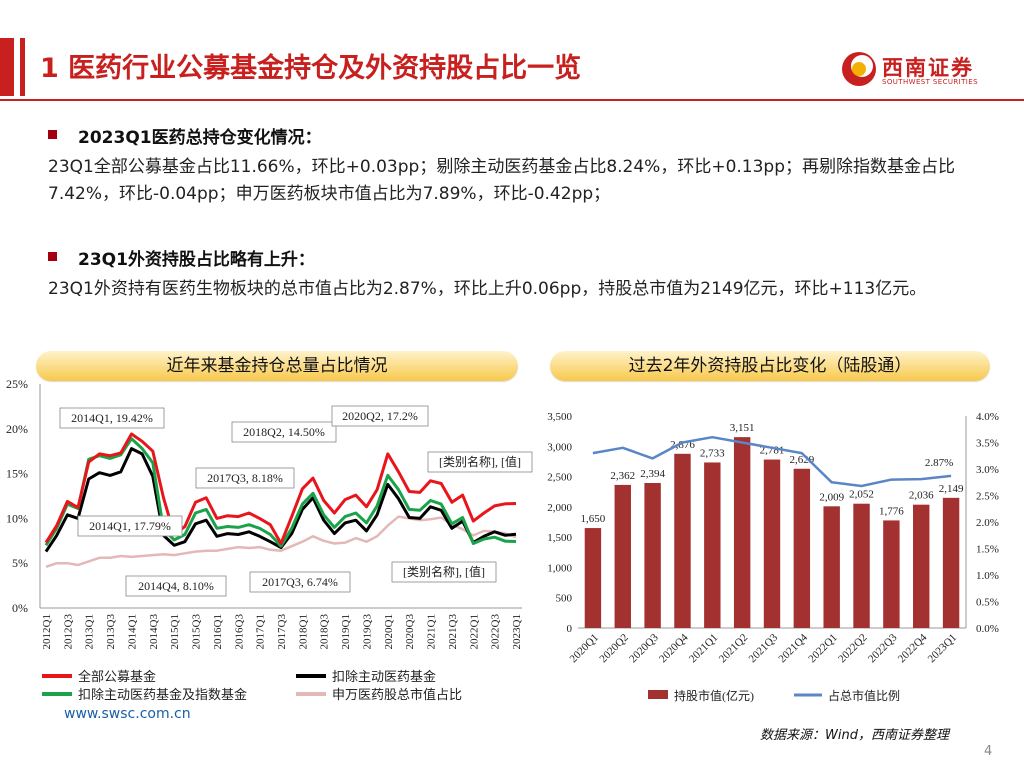 The width and height of the screenshot is (1024, 768). Describe the element at coordinates (410, 632) in the screenshot. I see `left-x-tick-label: 2020Q3` at that location.